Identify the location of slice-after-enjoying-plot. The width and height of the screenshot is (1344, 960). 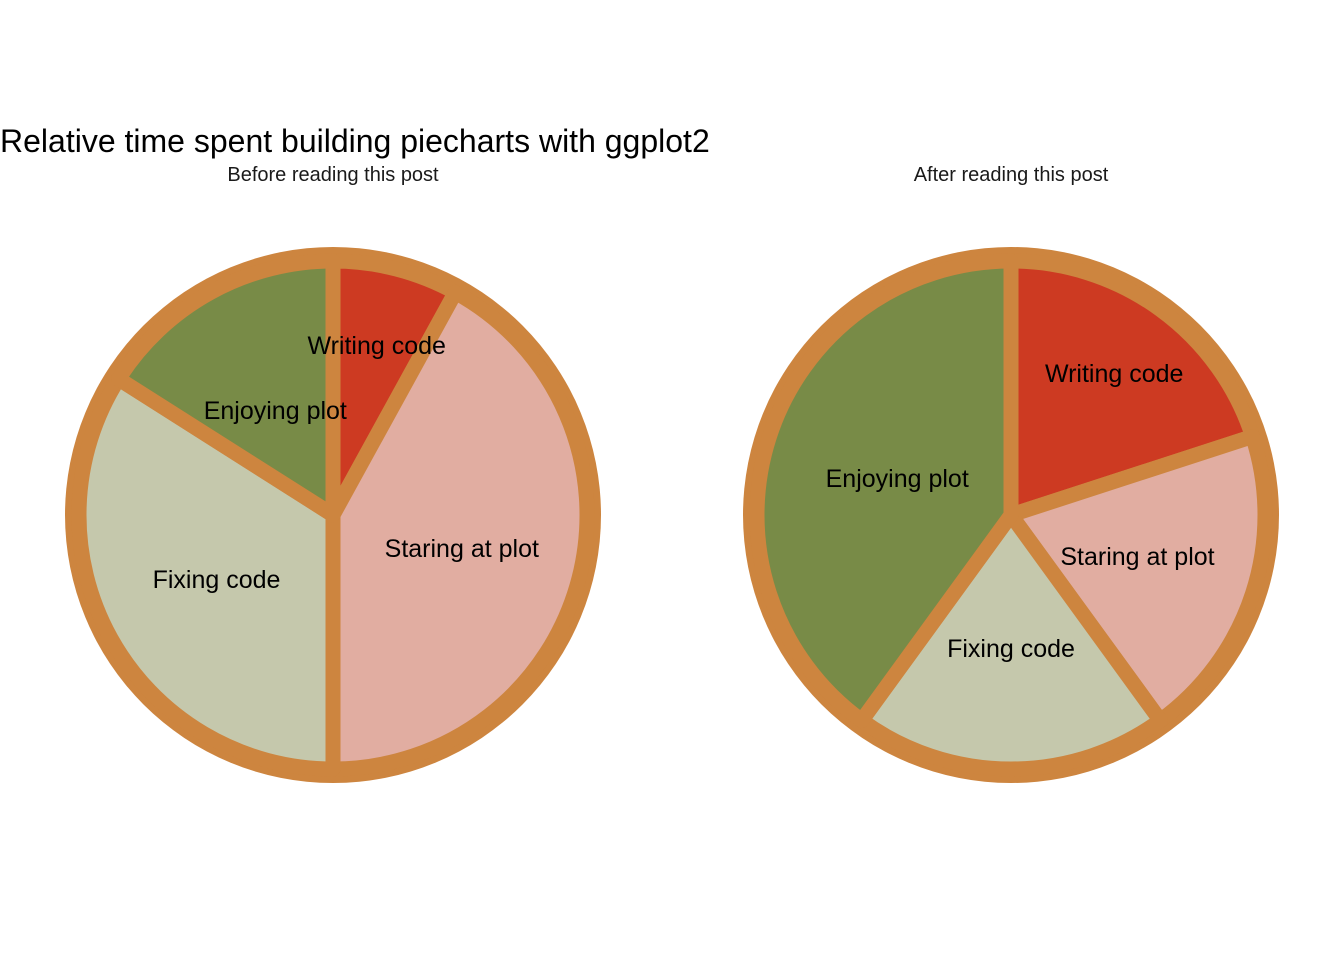
(884, 490).